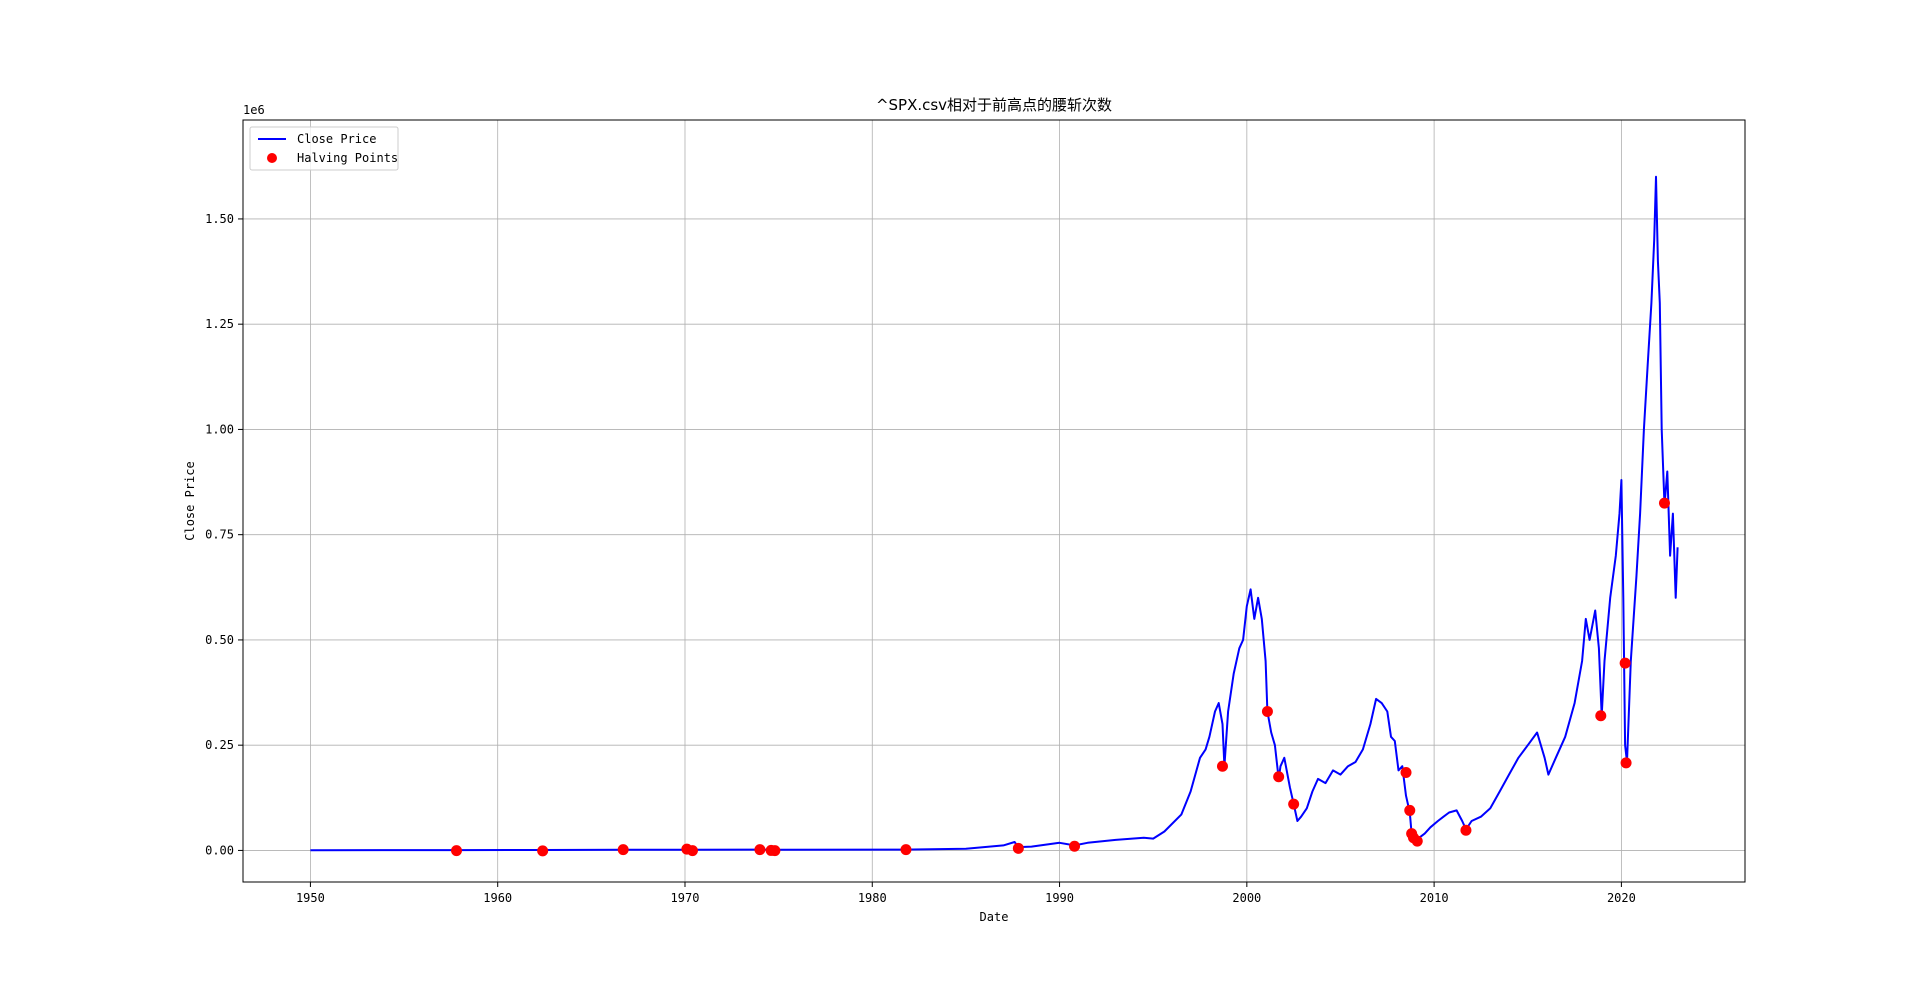 Image resolution: width=1920 pixels, height=981 pixels. What do you see at coordinates (685, 898) in the screenshot?
I see `x-tick-label: 1970` at bounding box center [685, 898].